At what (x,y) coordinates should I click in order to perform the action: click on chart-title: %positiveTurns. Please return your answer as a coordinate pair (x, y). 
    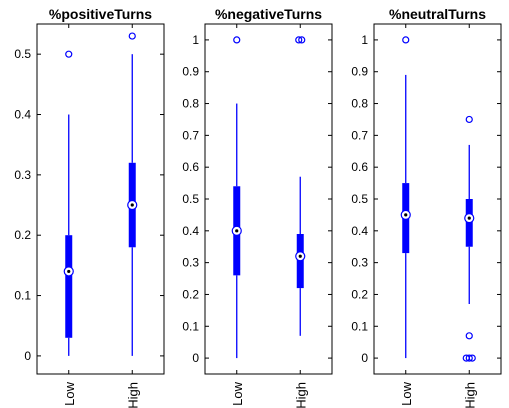
    Looking at the image, I should click on (100, 14).